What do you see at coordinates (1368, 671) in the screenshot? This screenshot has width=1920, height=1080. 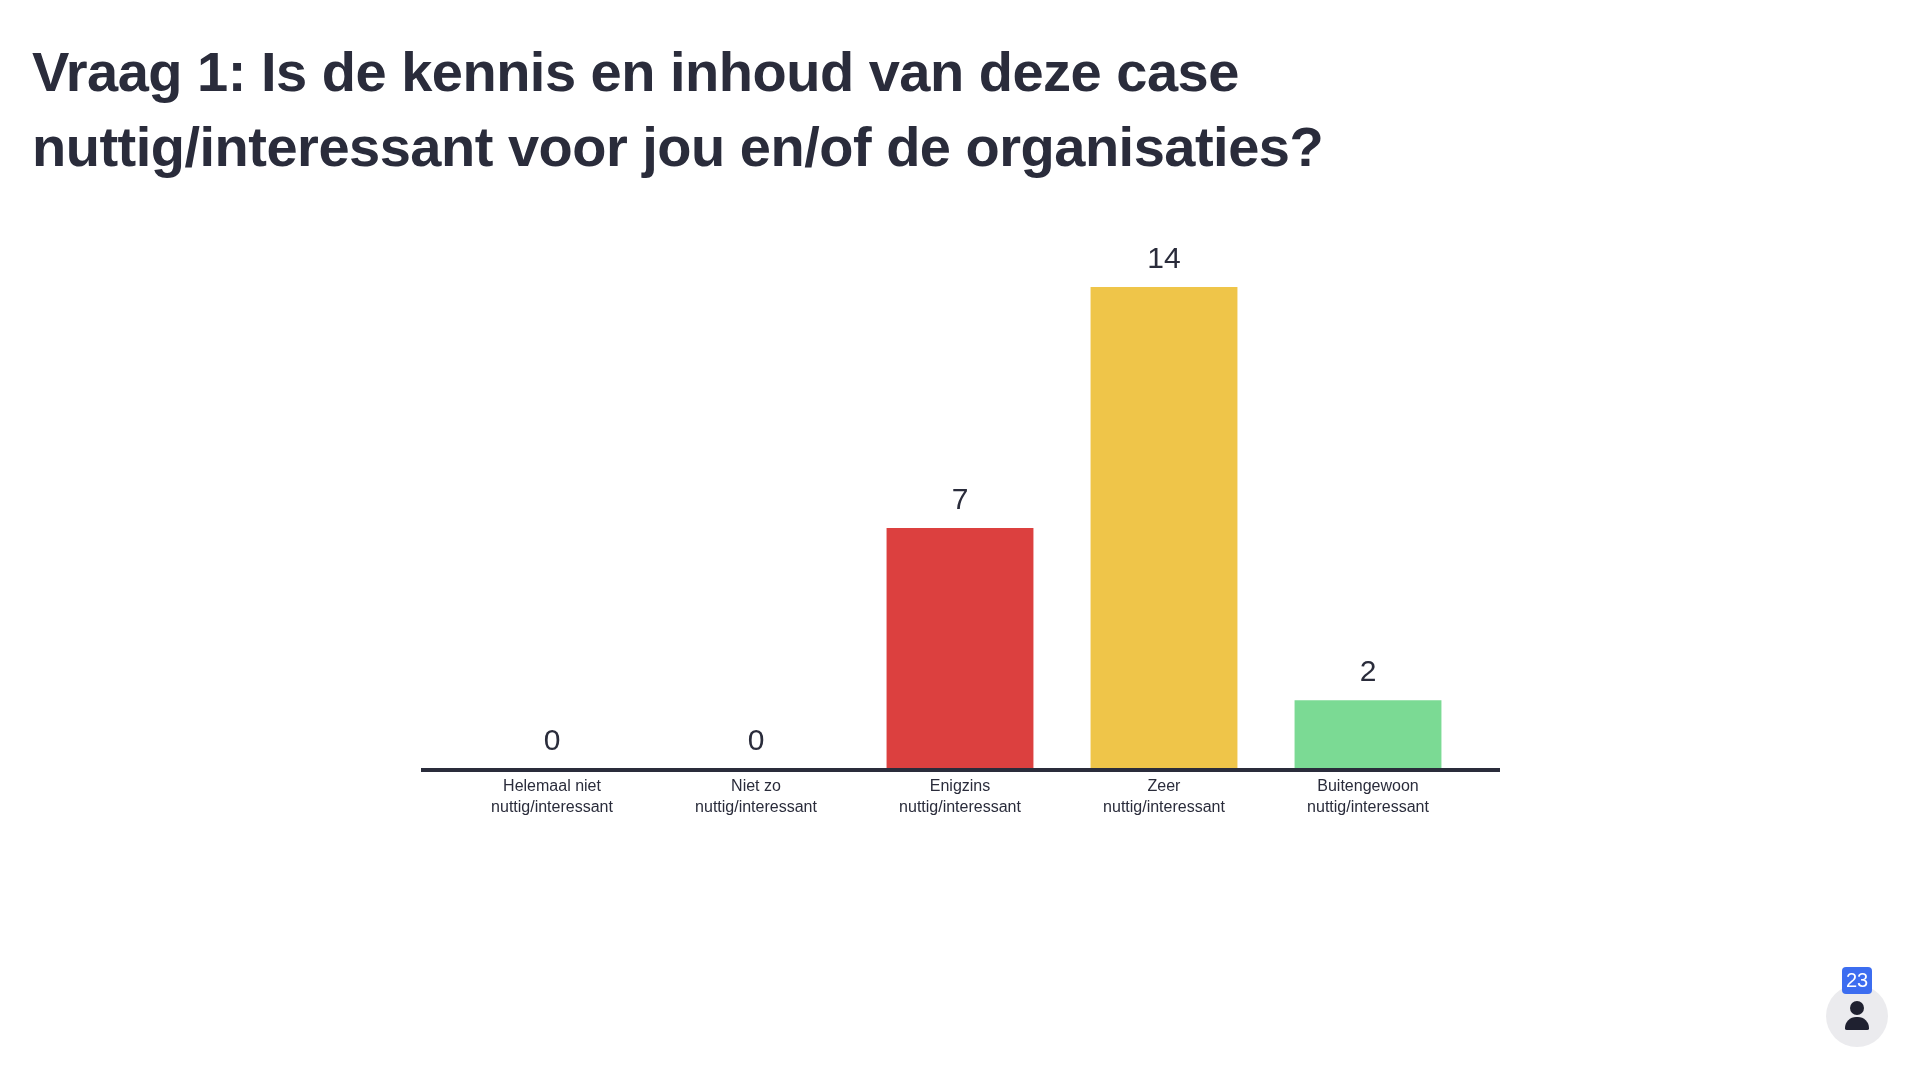 I see `data-label: 2` at bounding box center [1368, 671].